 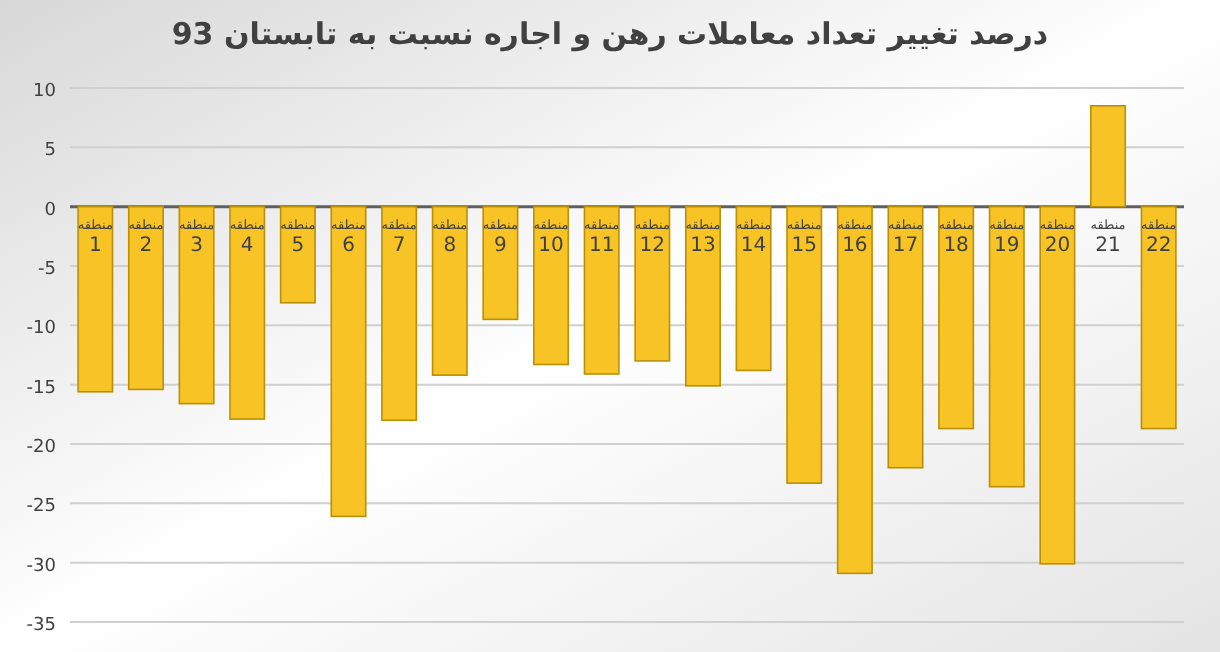 What do you see at coordinates (45, 92) in the screenshot?
I see `y-tick-label: 10` at bounding box center [45, 92].